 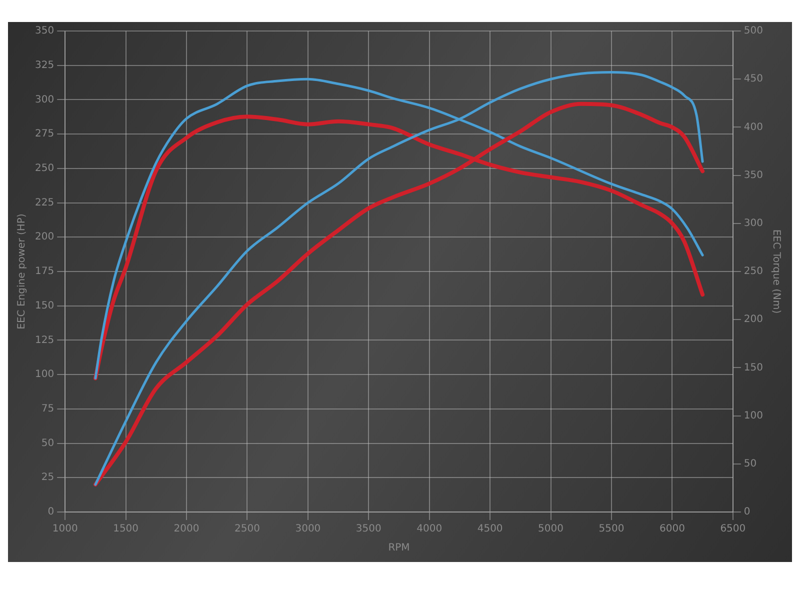 I want to click on x-tick-label: 3500, so click(x=369, y=529).